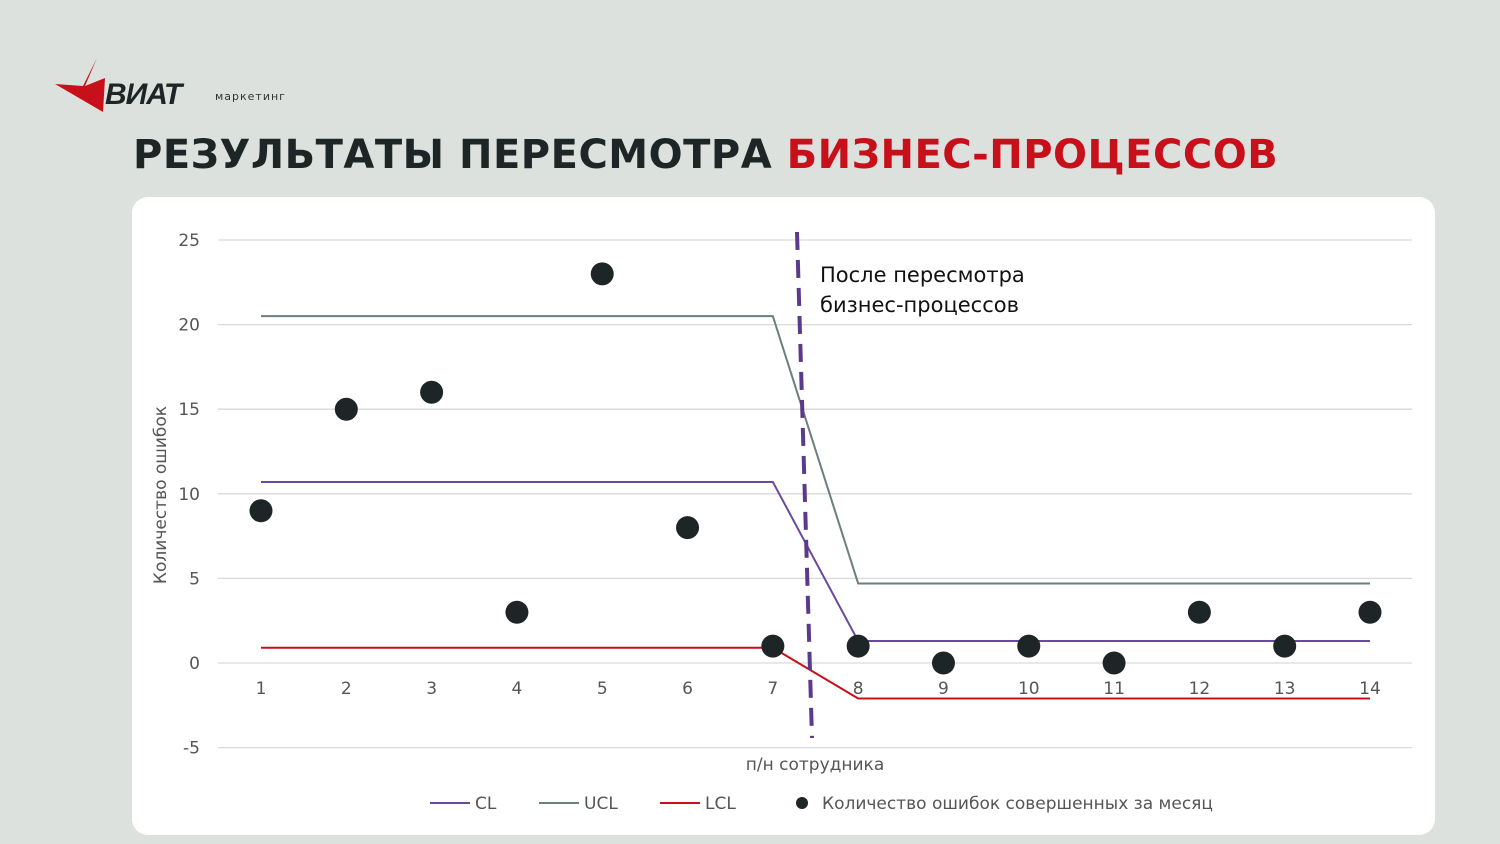 This screenshot has height=844, width=1500. What do you see at coordinates (161, 495) in the screenshot?
I see `y-axis-label: Количество ошибок` at bounding box center [161, 495].